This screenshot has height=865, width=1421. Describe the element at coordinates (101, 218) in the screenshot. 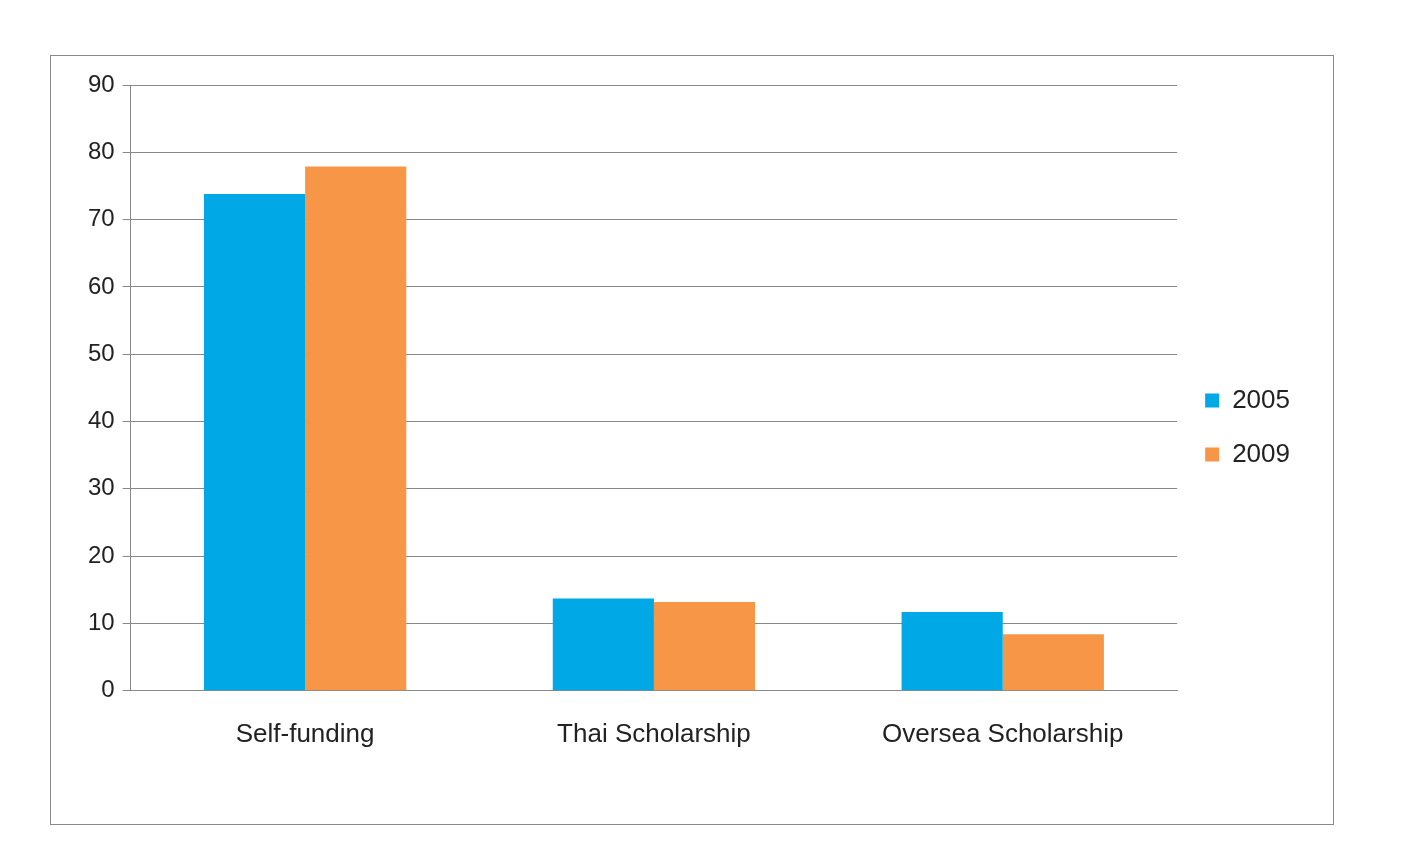

I see `y-tick-label: 70` at that location.